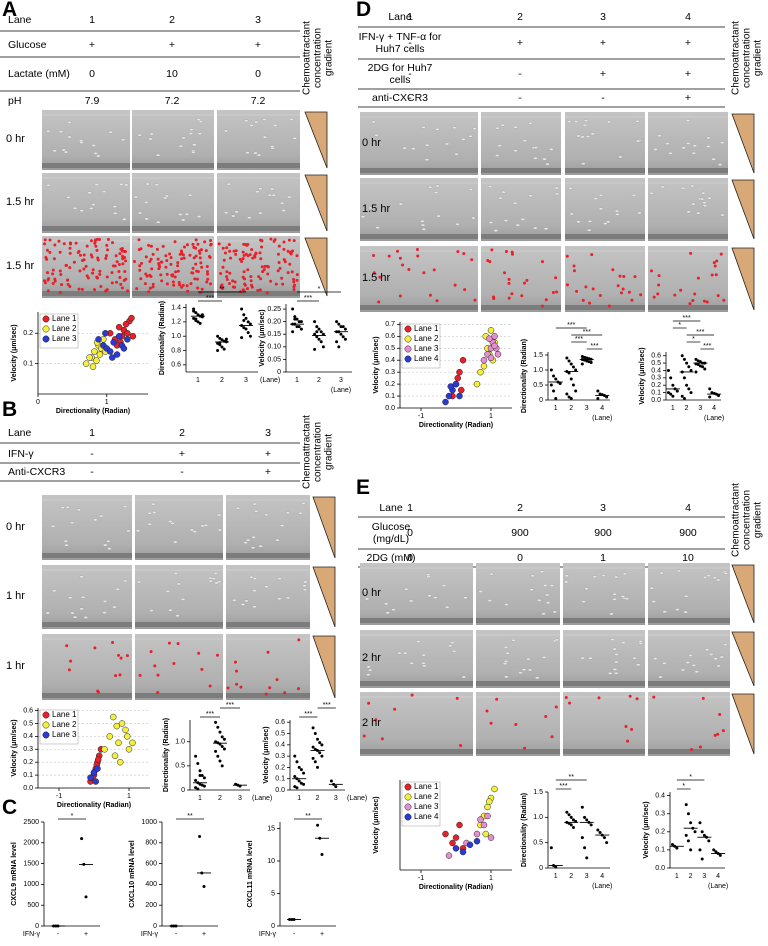  I want to click on y-axis-label: Velocity (μm/sec), so click(646, 829).